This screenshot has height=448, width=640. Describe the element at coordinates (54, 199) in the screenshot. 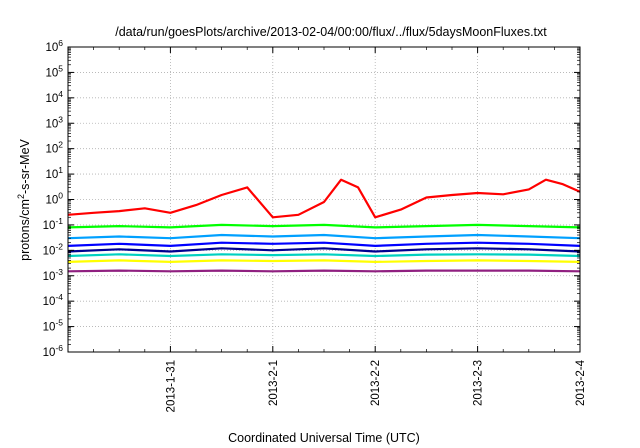

I see `y-tick-label: 10⁰` at that location.